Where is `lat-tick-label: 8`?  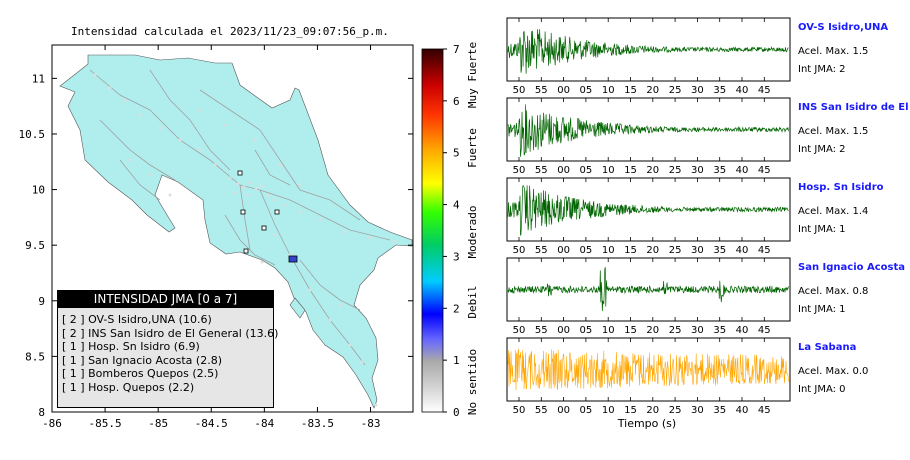
lat-tick-label: 8 is located at coordinates (41, 412).